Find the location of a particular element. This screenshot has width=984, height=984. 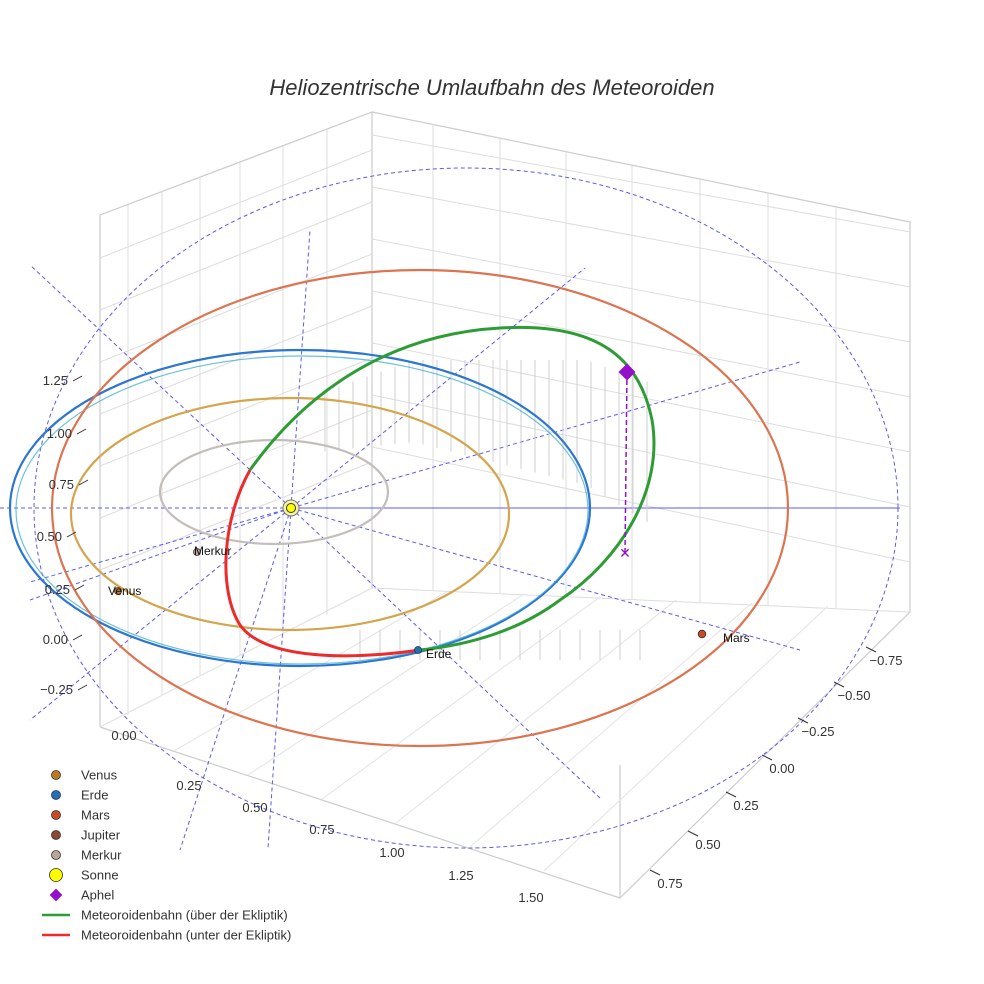

legend-label: Venus is located at coordinates (99, 775).